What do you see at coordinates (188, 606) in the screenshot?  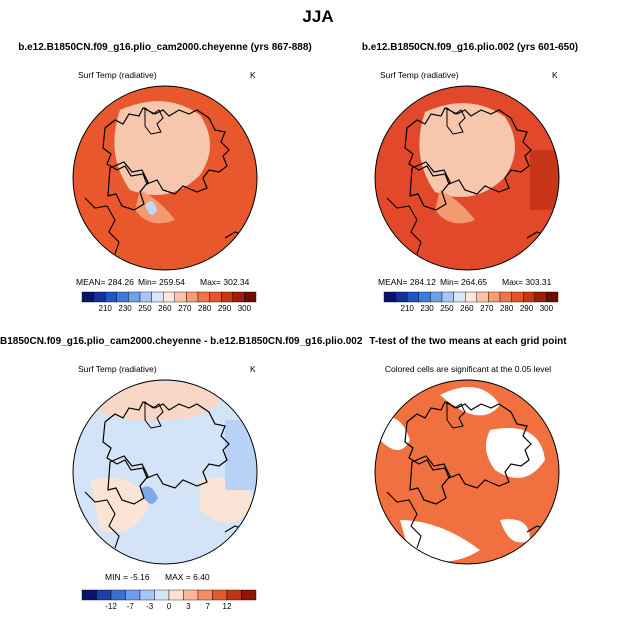 I see `colorbar-label: 3` at bounding box center [188, 606].